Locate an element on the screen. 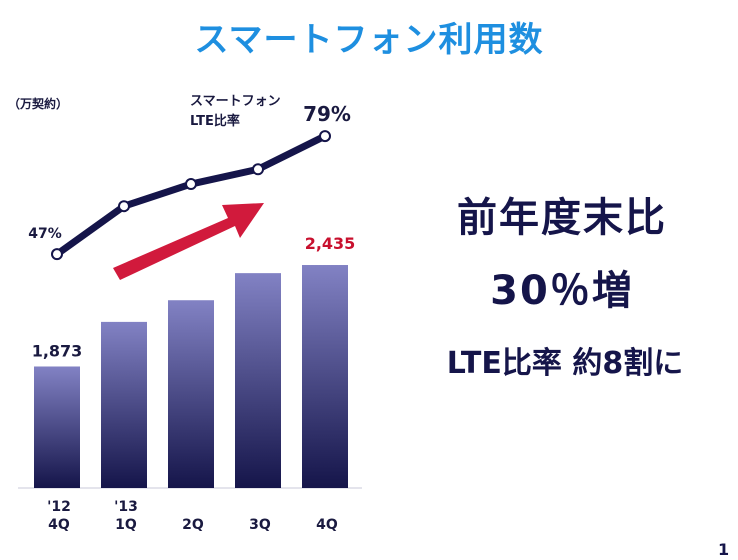  unit-label: （万契約） is located at coordinates (38, 104).